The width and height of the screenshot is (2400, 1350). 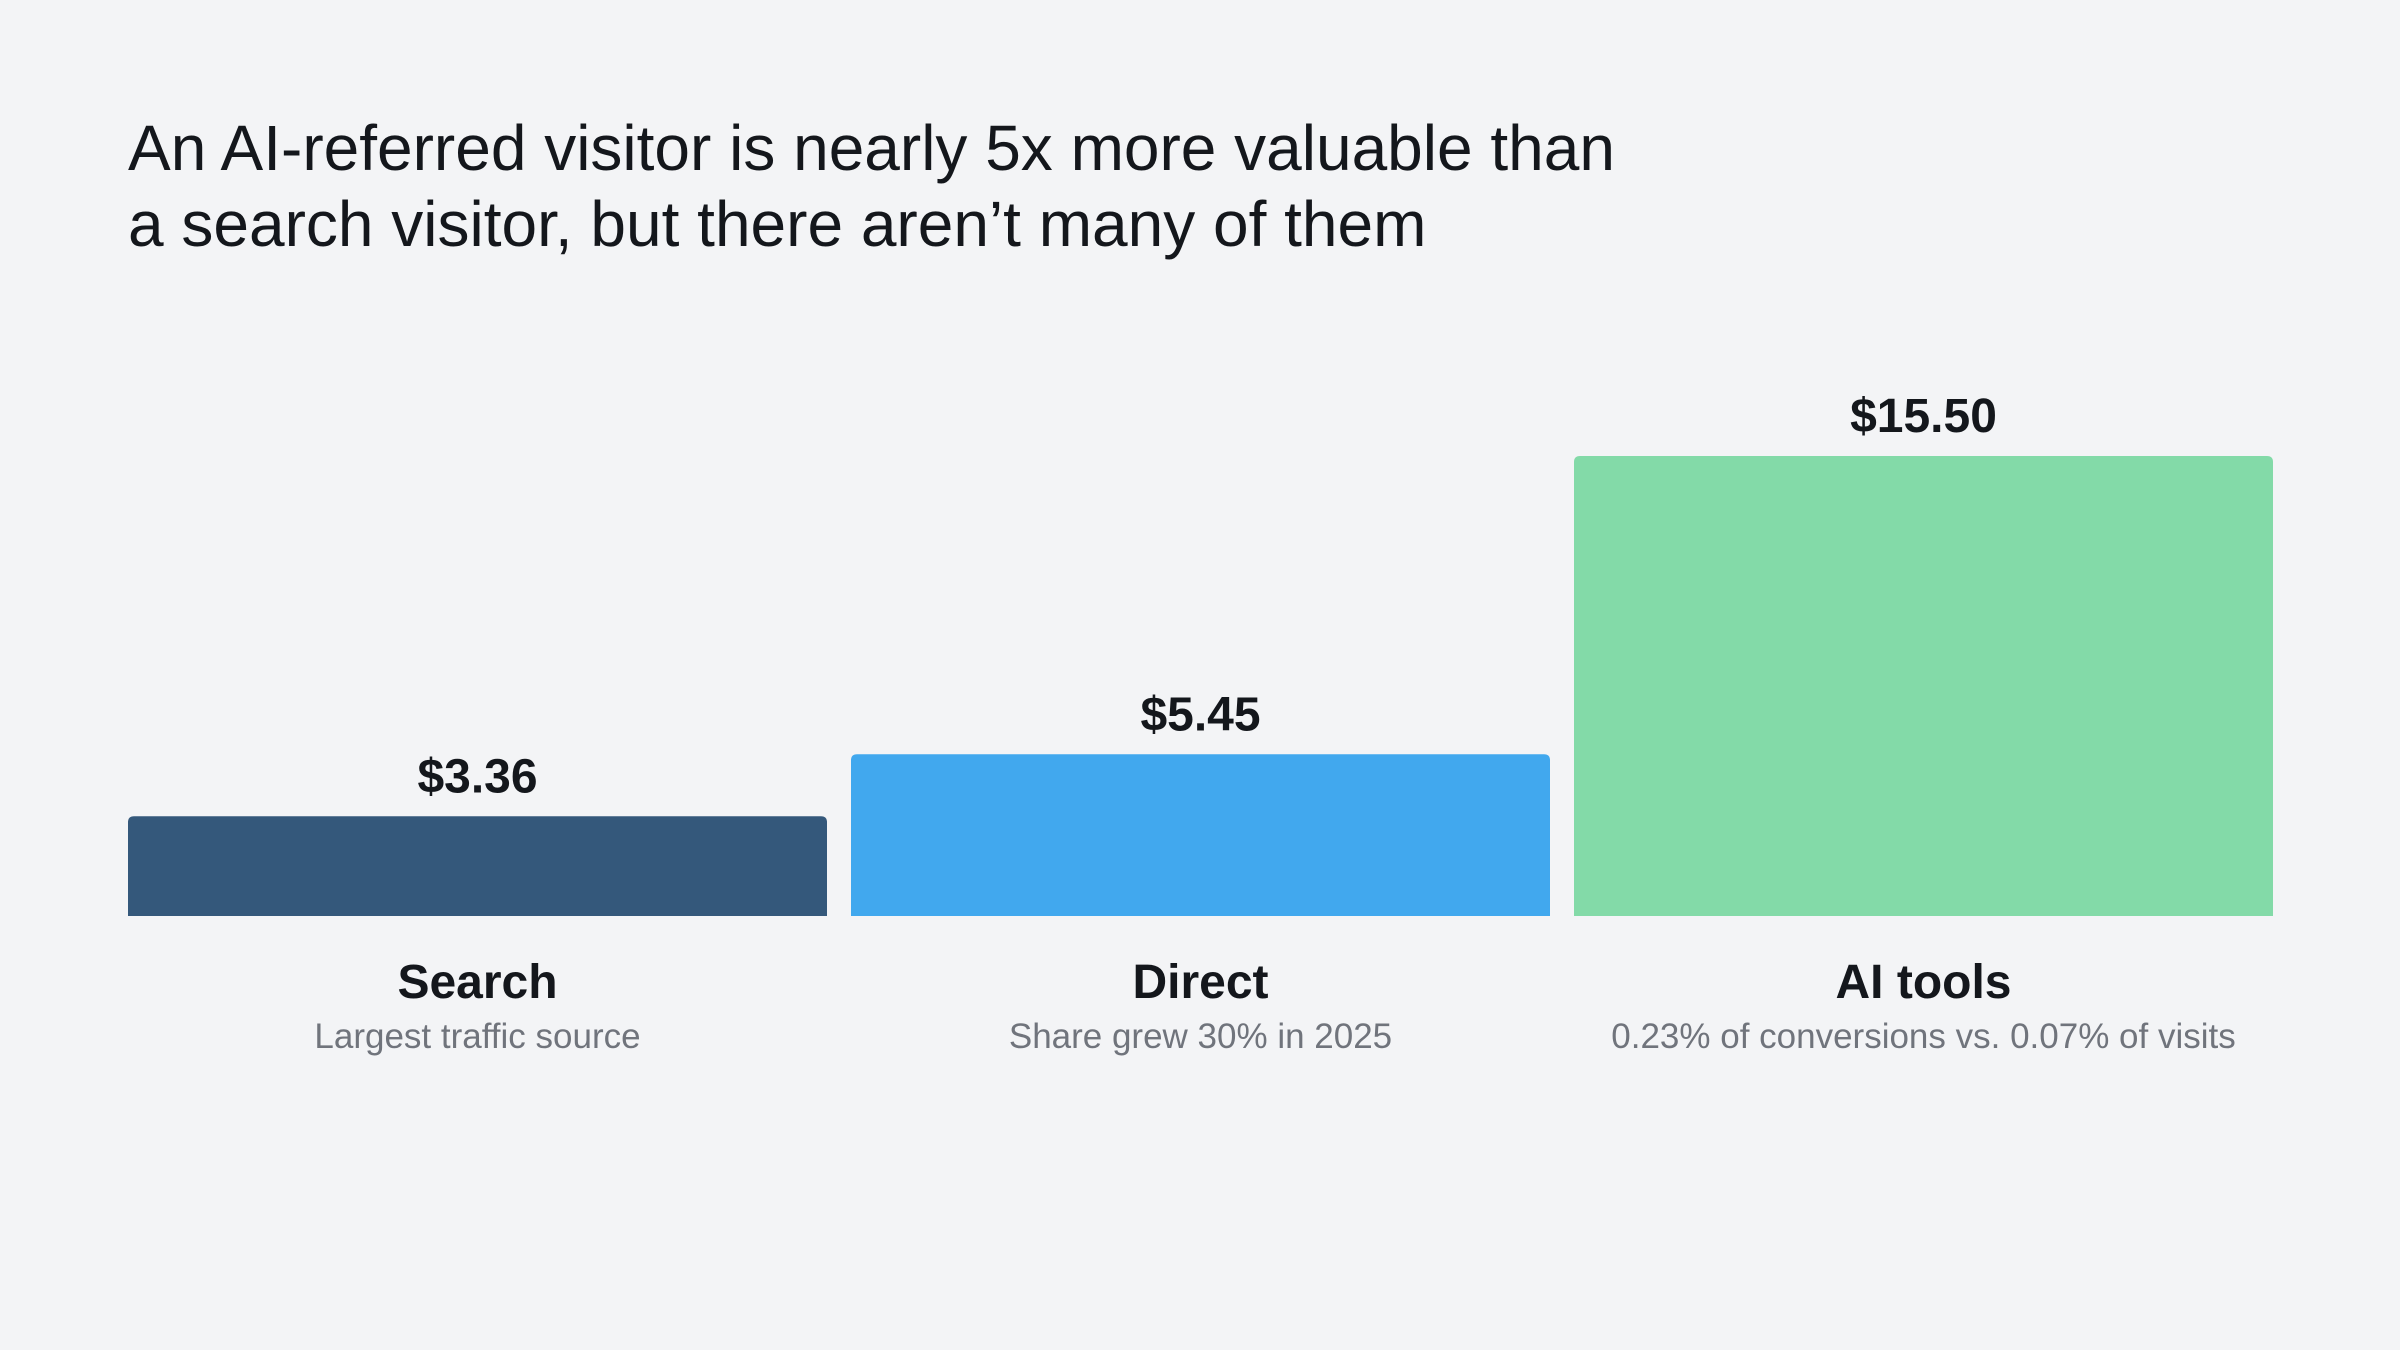 What do you see at coordinates (477, 1036) in the screenshot?
I see `category-sublabel: Largest traffic source` at bounding box center [477, 1036].